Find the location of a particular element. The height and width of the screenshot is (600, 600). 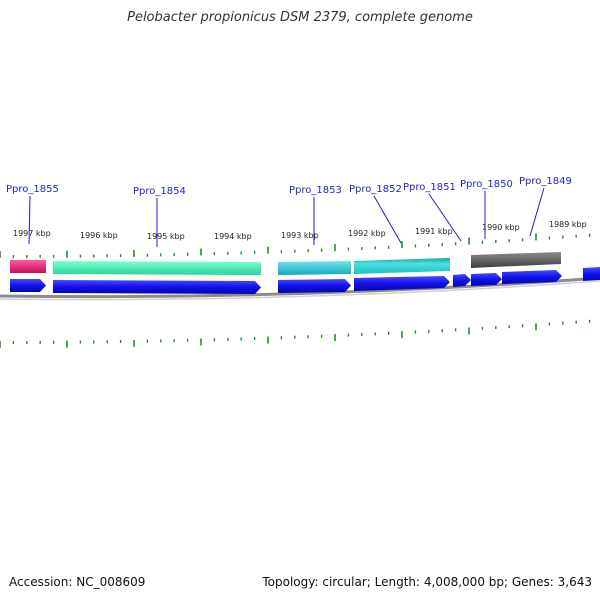

feature-track is located at coordinates (285, 263).